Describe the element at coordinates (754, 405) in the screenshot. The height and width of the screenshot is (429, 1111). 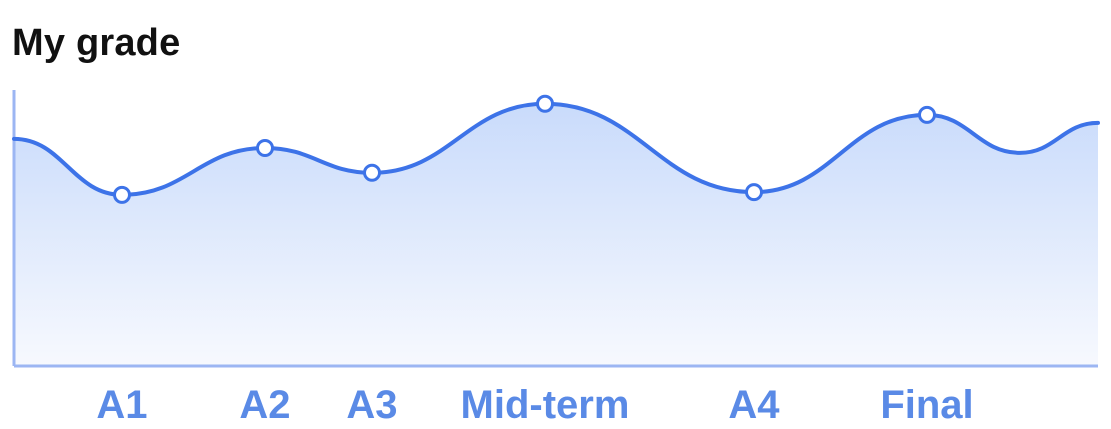
I see `x-tick-label: A4` at that location.